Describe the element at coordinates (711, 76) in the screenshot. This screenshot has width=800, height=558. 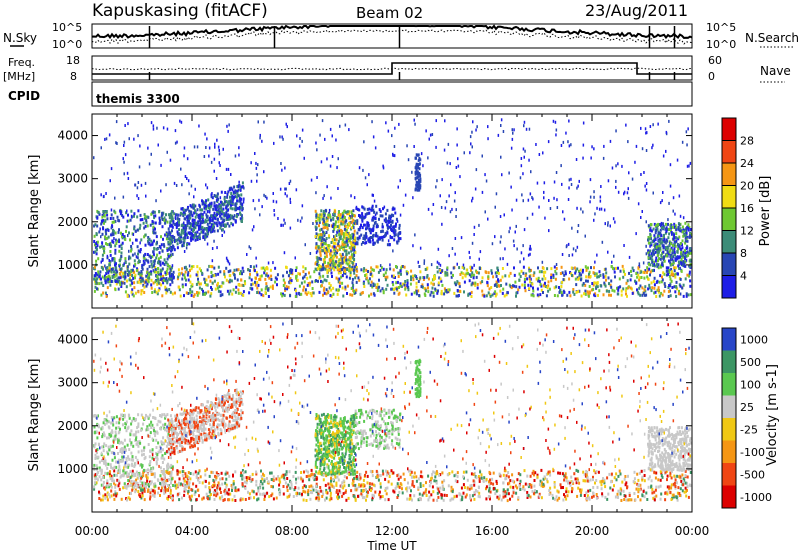
I see `nave-bottom: 0` at that location.